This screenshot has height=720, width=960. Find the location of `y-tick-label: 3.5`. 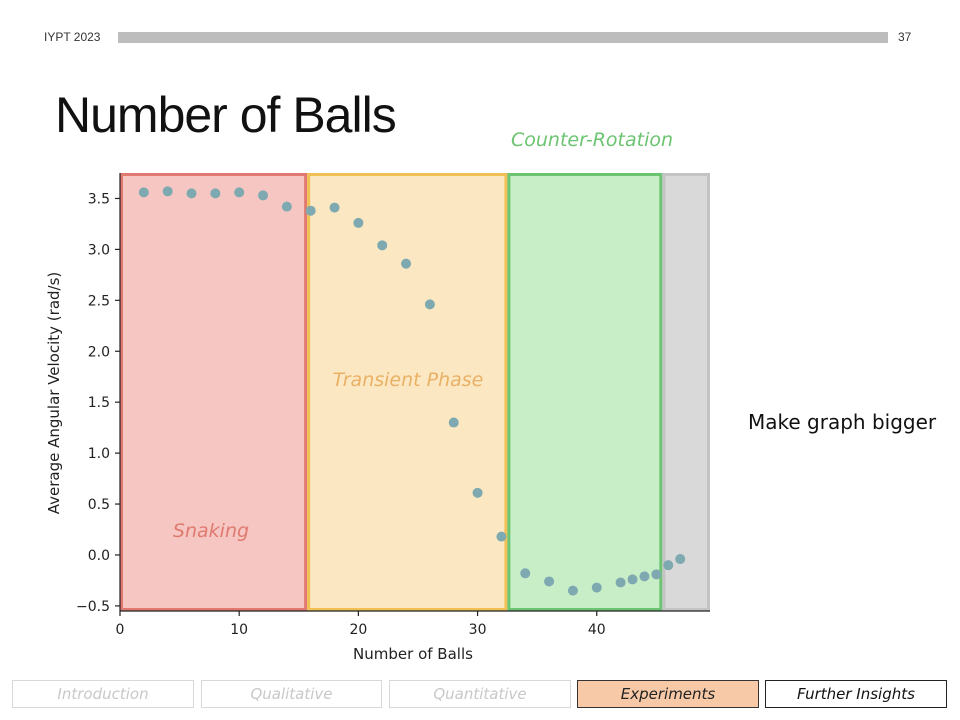

y-tick-label: 3.5 is located at coordinates (99, 199).